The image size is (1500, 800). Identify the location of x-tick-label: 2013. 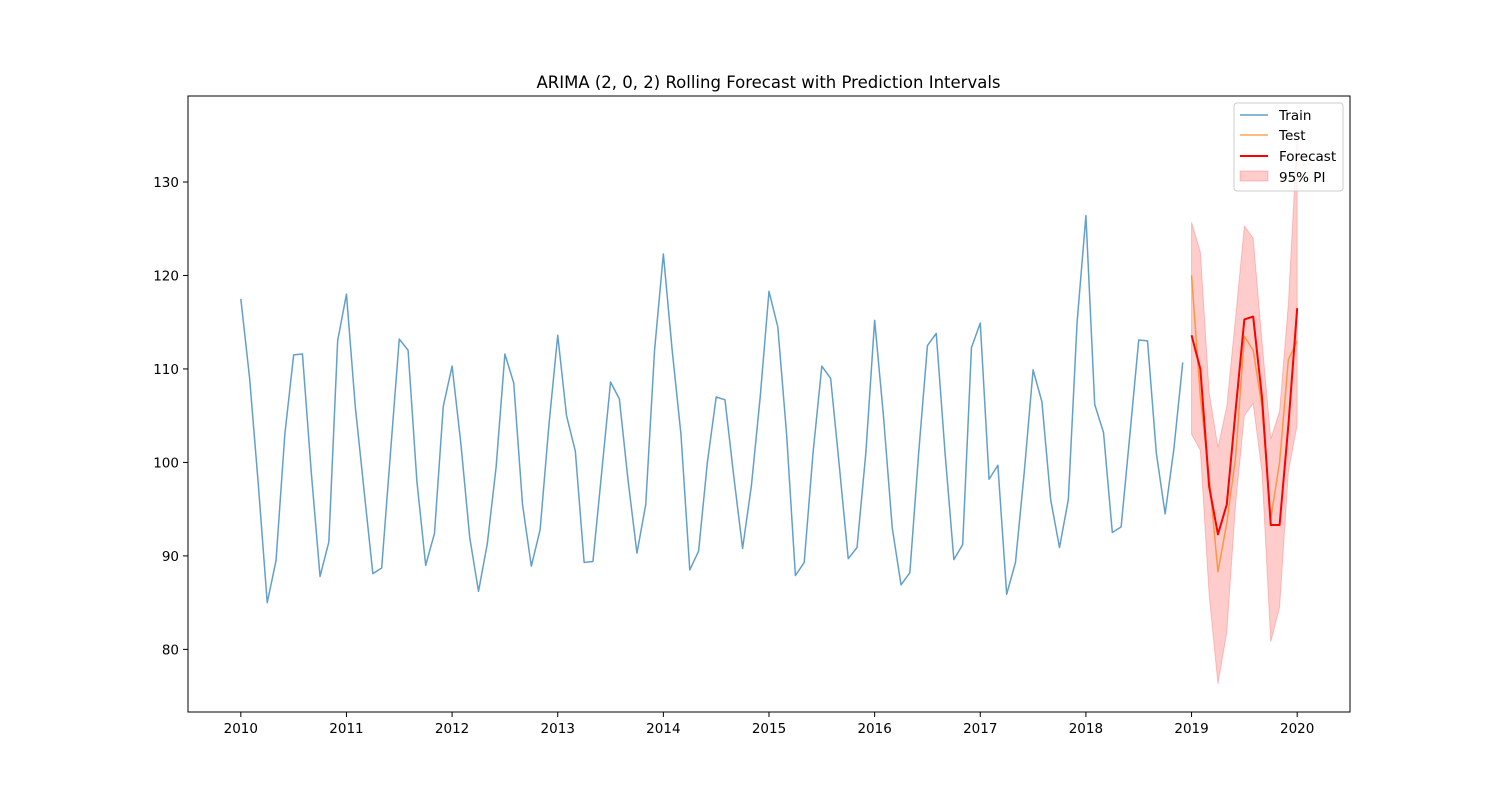
(558, 729).